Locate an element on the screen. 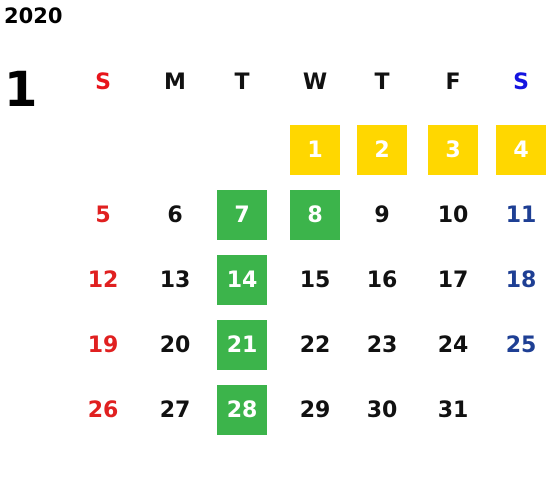 This screenshot has height=503, width=548. day: 11 is located at coordinates (521, 215).